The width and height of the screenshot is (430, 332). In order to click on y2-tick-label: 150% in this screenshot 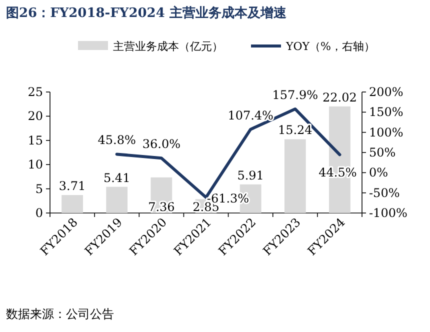, I will do `click(386, 112)`.